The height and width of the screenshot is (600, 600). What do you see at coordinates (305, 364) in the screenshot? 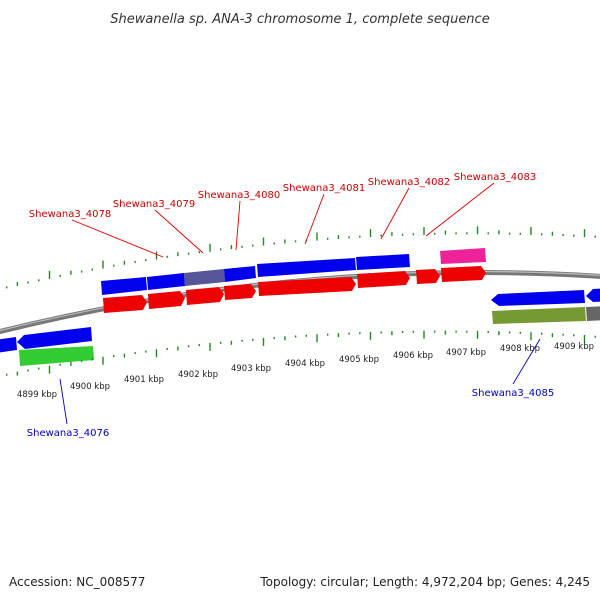
I see `scale-label: 4904 kbp` at bounding box center [305, 364].